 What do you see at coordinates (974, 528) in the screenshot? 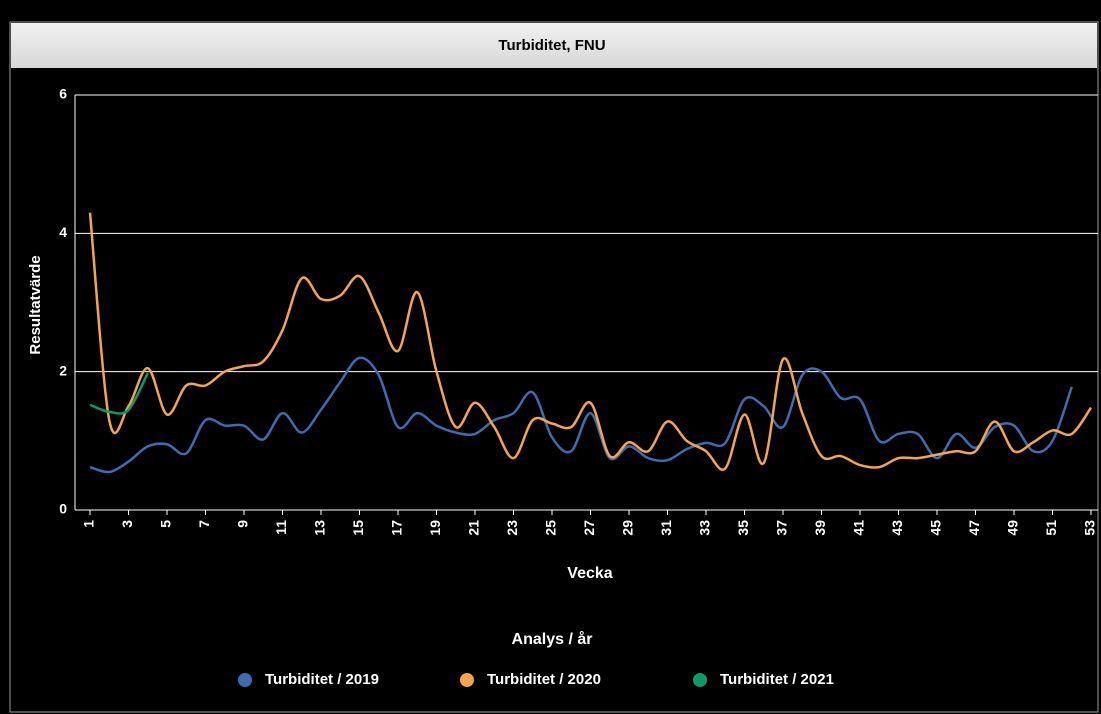
I see `x-tick-label: 47` at bounding box center [974, 528].